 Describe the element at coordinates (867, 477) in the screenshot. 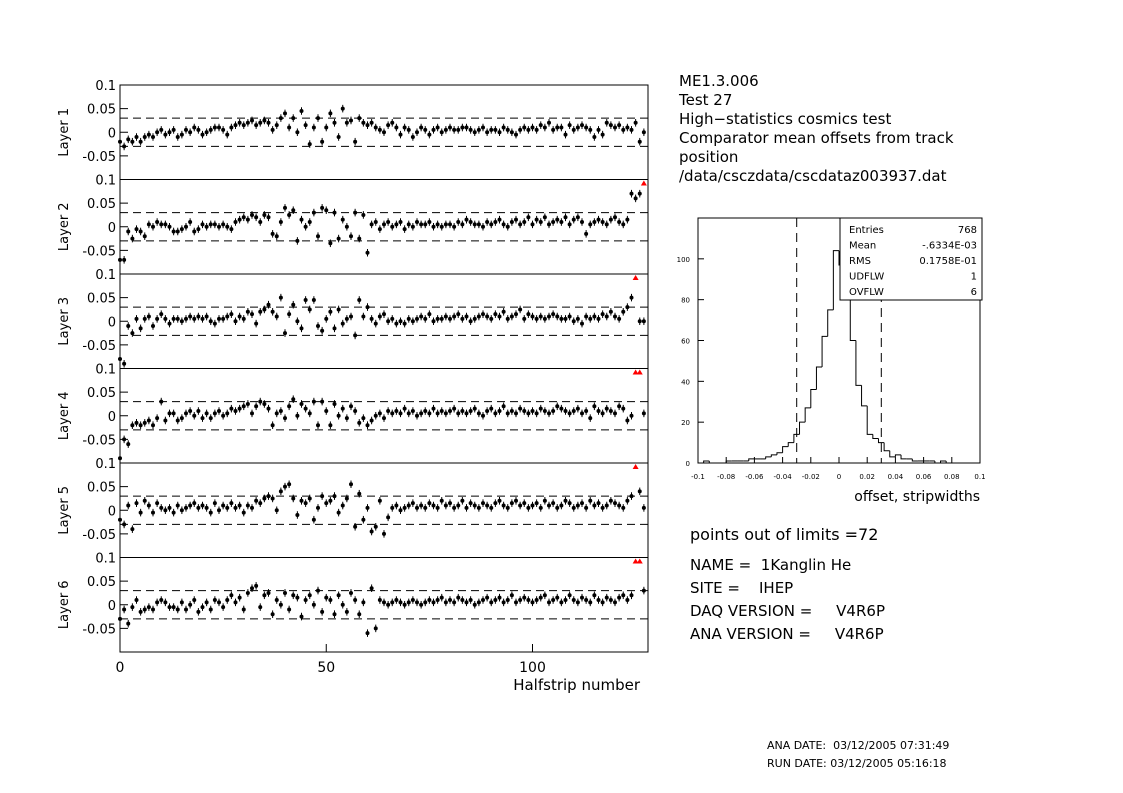

I see `x-tick-label: 0.02` at that location.